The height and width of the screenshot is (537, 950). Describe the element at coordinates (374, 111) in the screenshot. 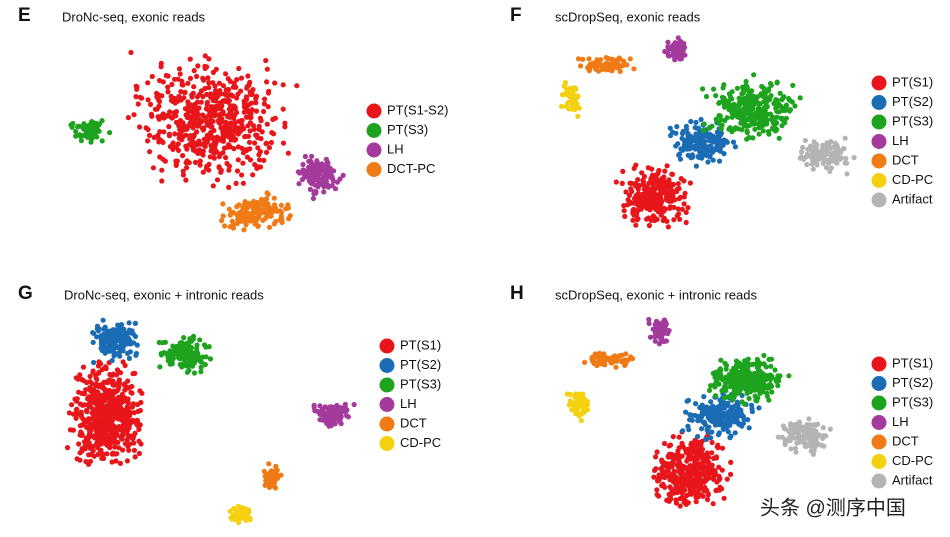

I see `legend-swatch` at that location.